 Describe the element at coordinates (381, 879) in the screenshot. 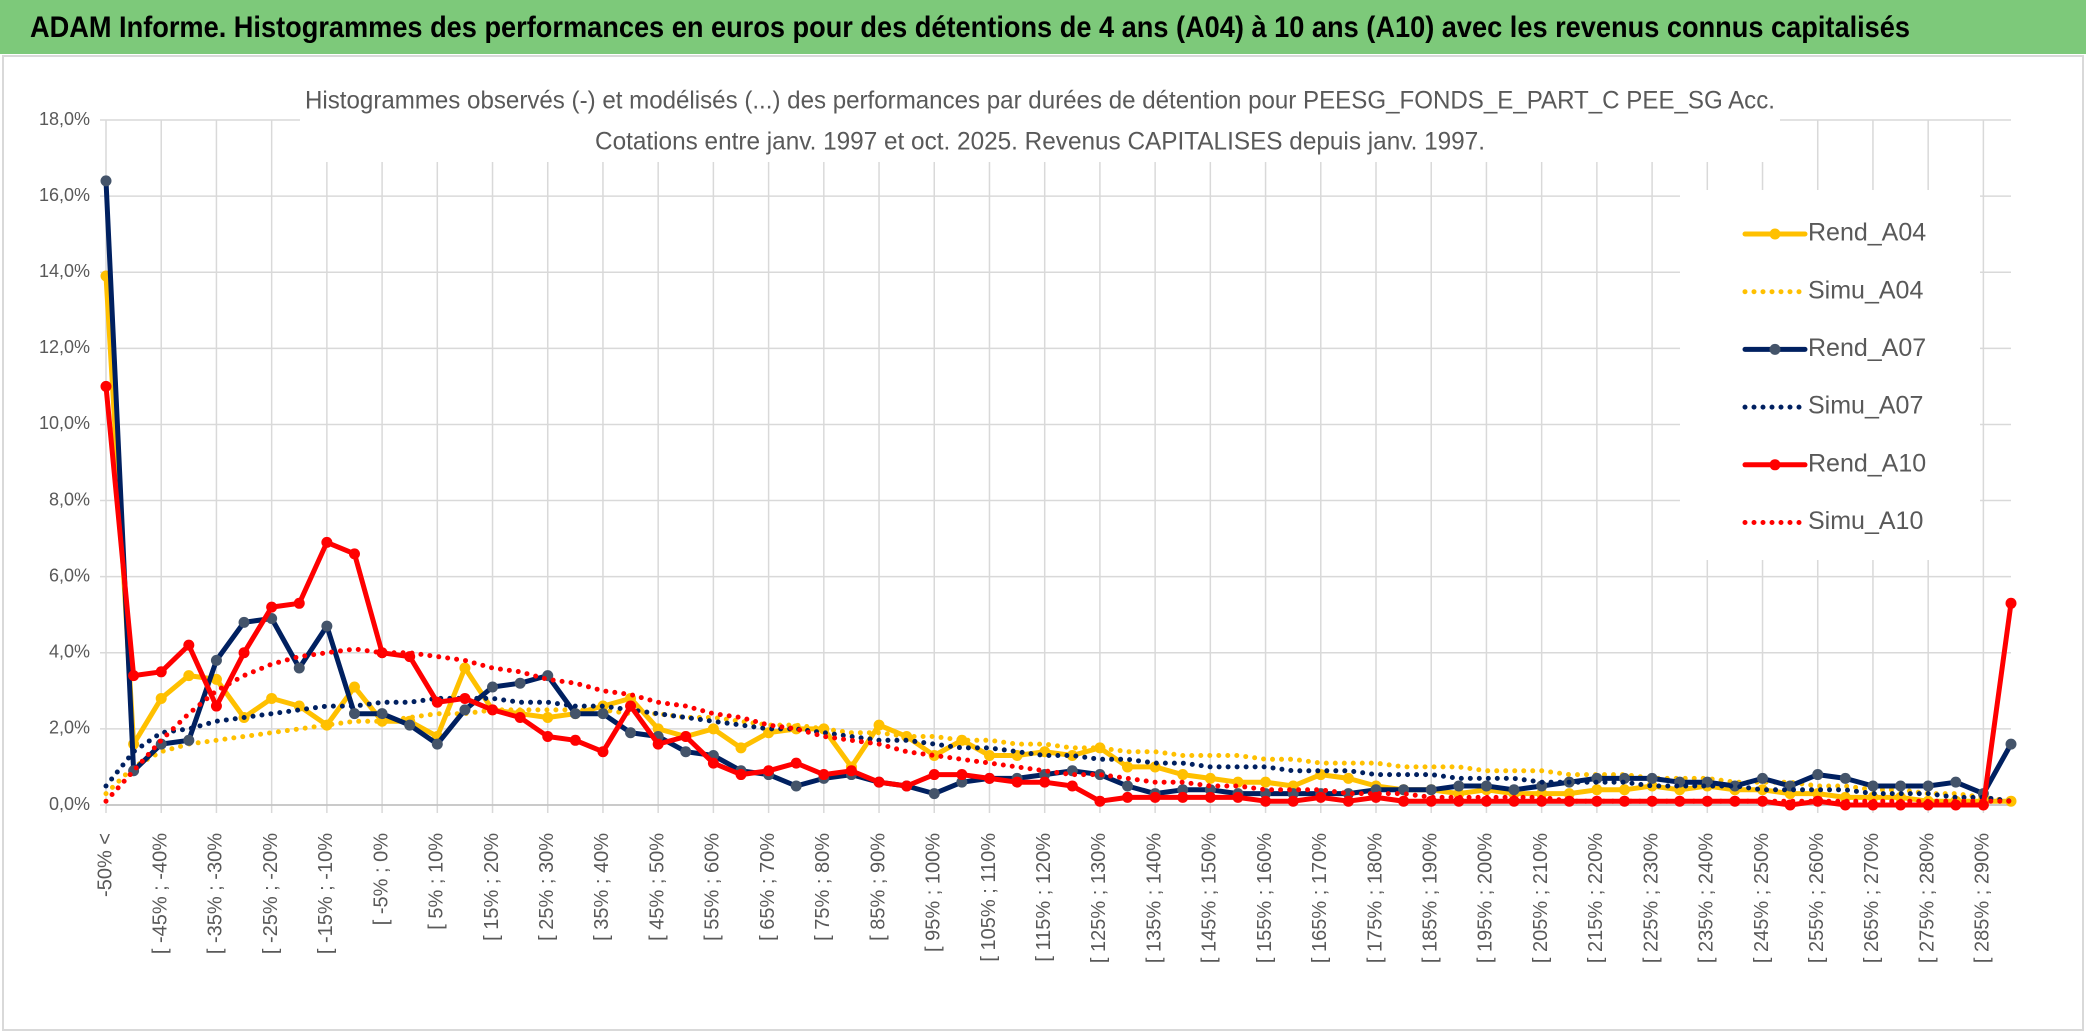

I see `x-tick-label: [ -5% ; 0%` at that location.